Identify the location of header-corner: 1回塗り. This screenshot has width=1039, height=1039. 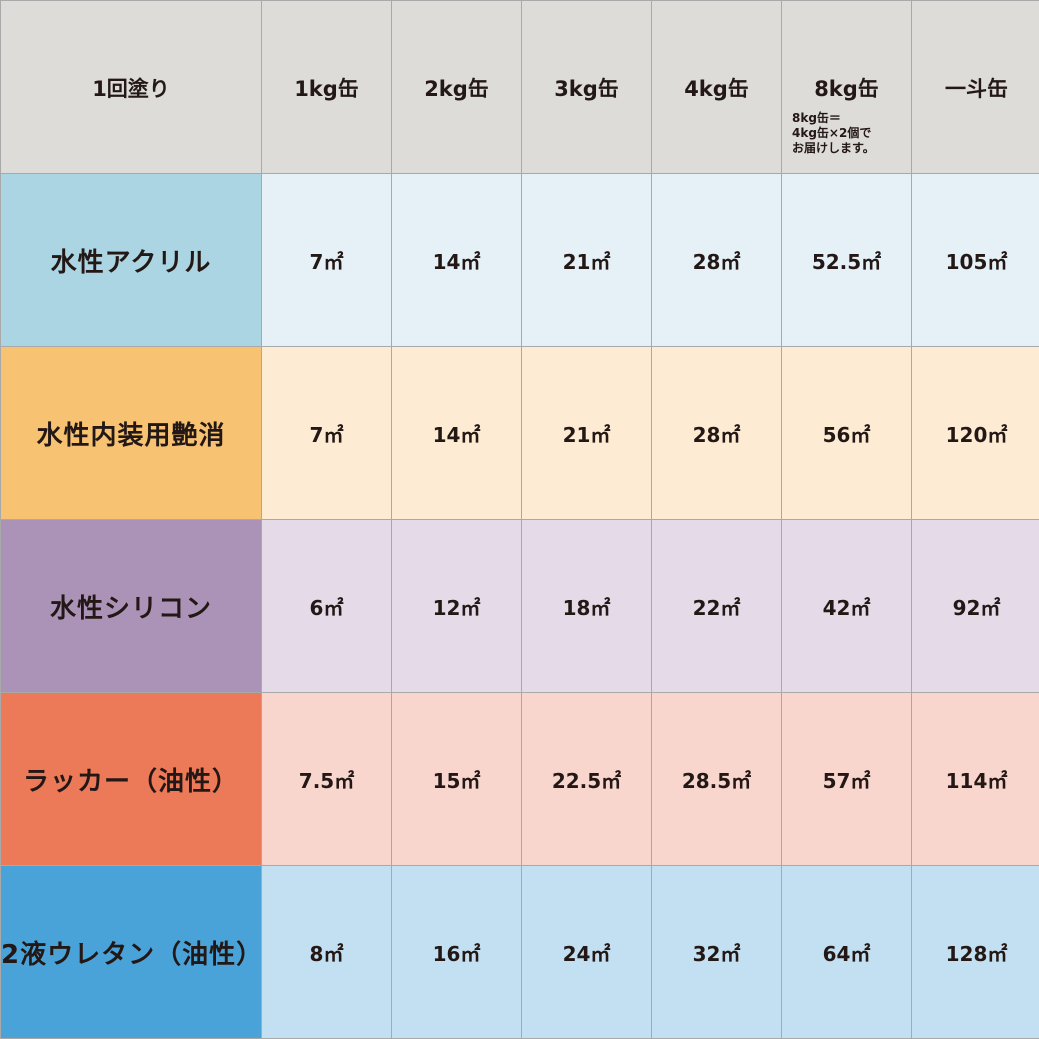
(131, 87).